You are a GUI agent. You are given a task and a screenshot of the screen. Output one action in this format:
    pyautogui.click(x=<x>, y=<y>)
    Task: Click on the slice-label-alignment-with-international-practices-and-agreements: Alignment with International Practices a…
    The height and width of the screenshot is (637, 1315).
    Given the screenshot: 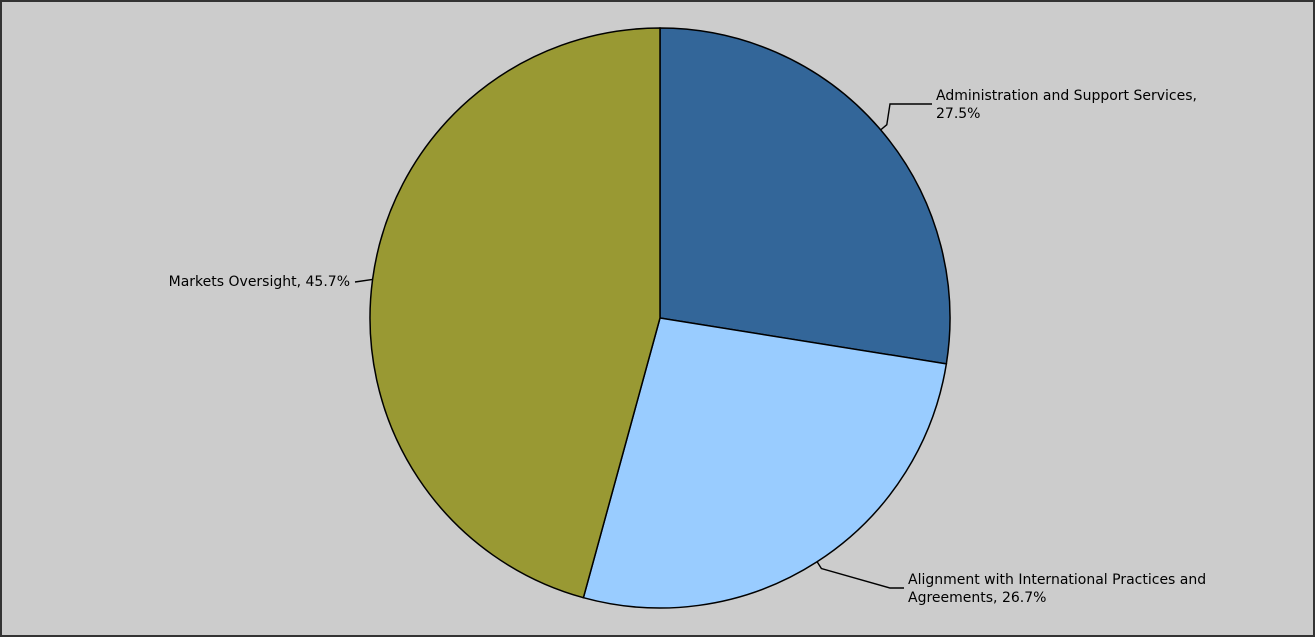 What is the action you would take?
    pyautogui.click(x=1057, y=589)
    